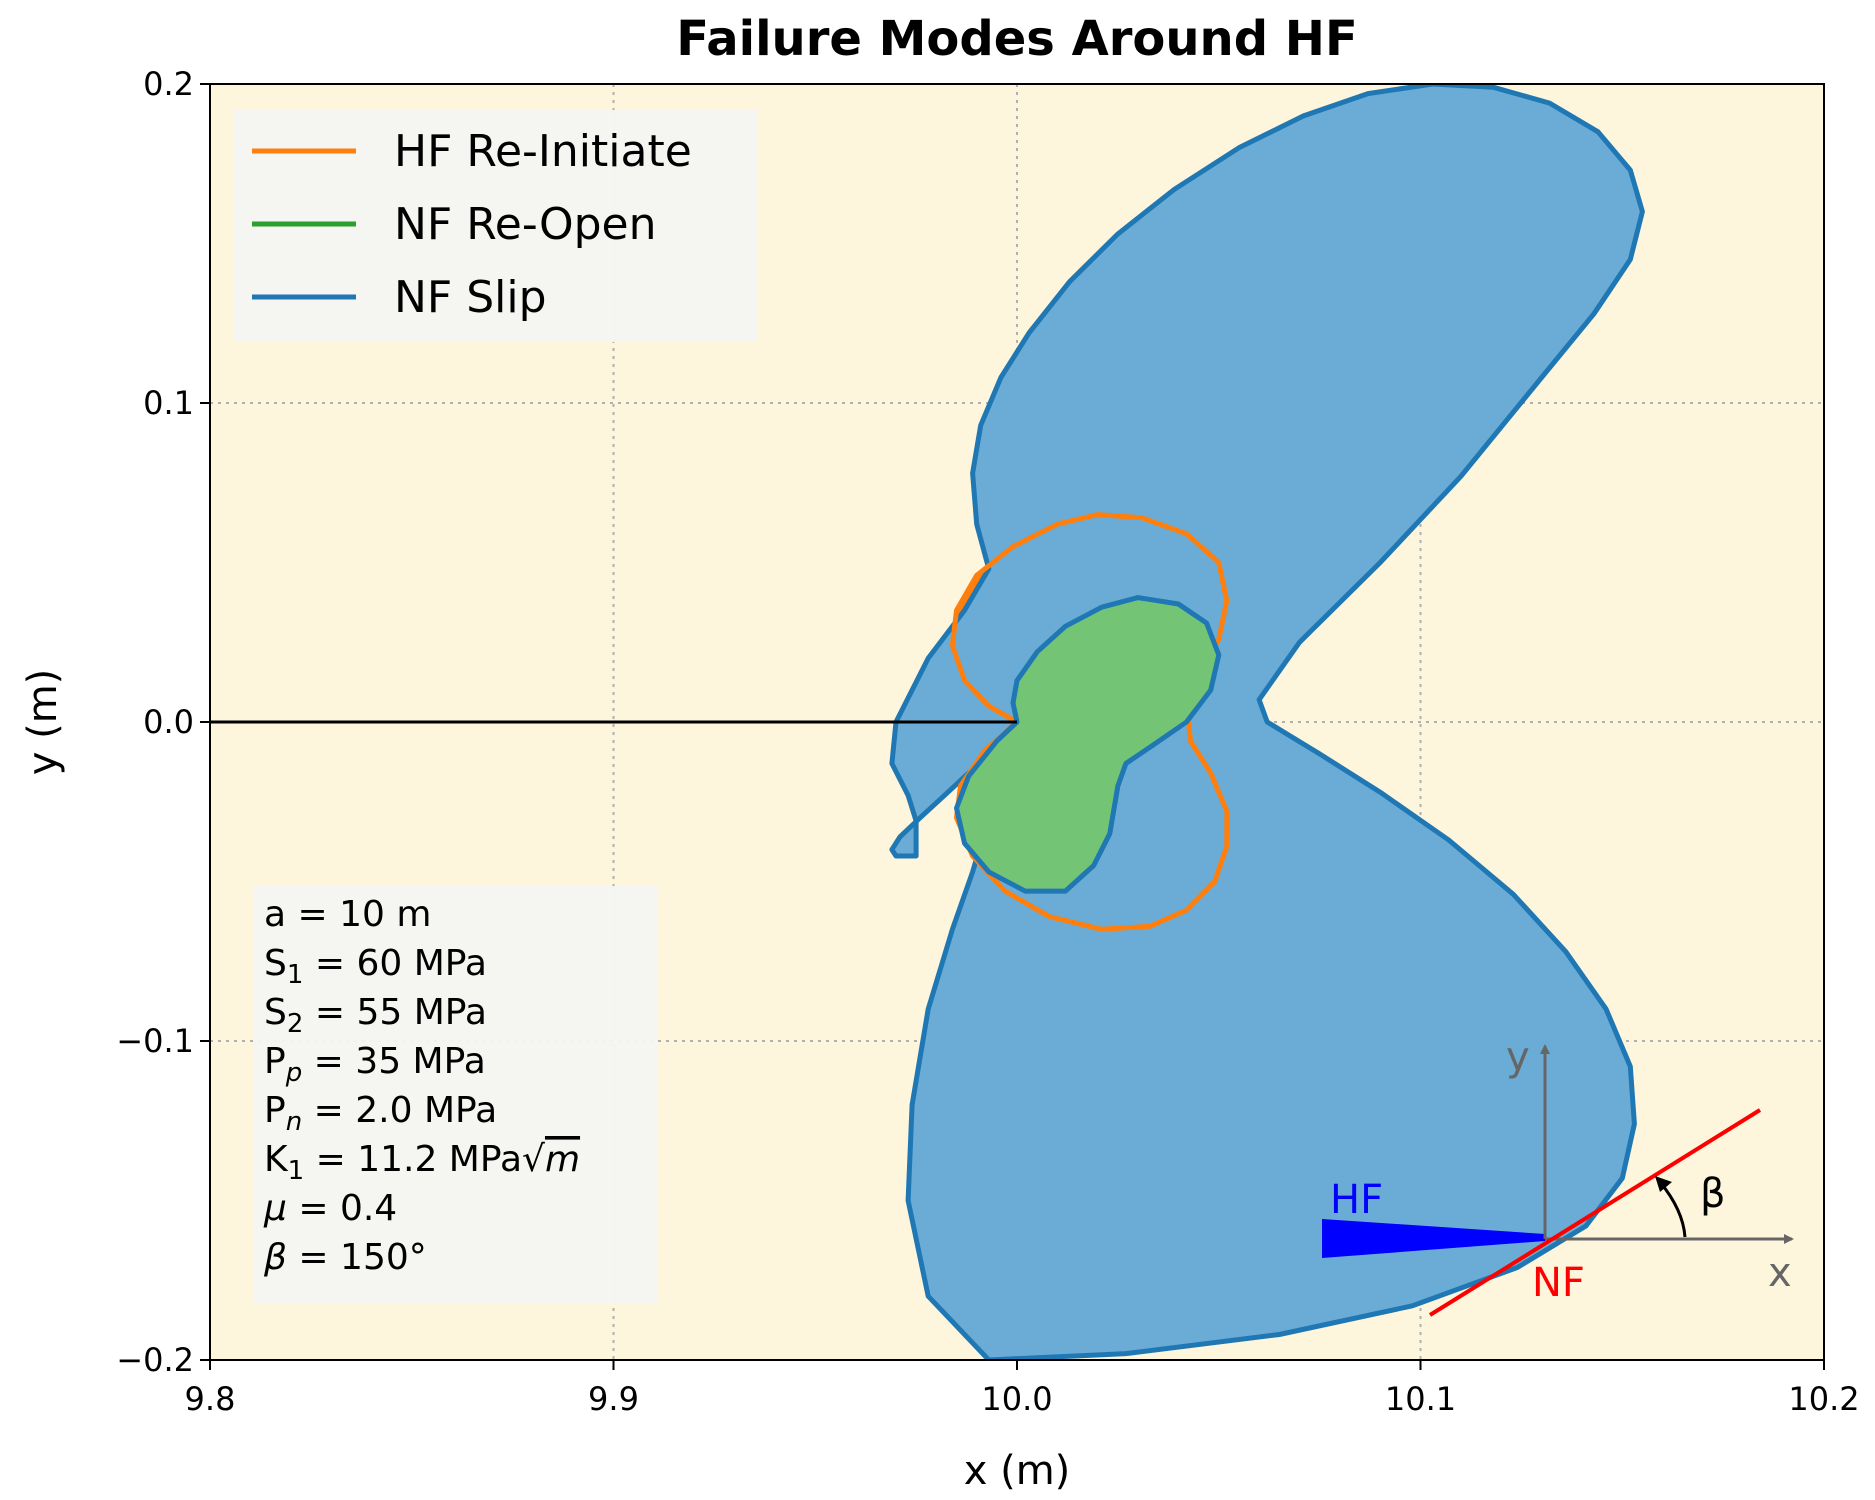 Image resolution: width=1875 pixels, height=1500 pixels. Describe the element at coordinates (155, 1360) in the screenshot. I see `y-tick-label: −0.2` at that location.